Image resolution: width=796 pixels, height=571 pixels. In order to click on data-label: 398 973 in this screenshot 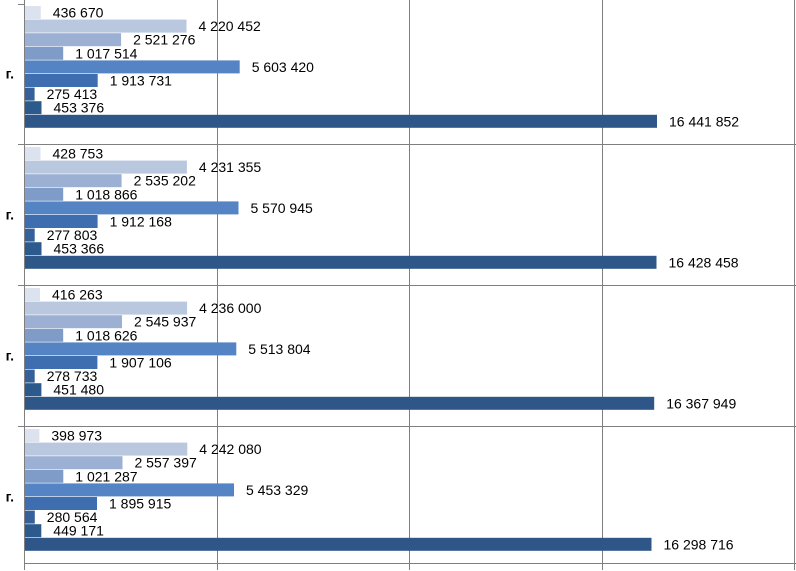, I will do `click(76, 436)`.